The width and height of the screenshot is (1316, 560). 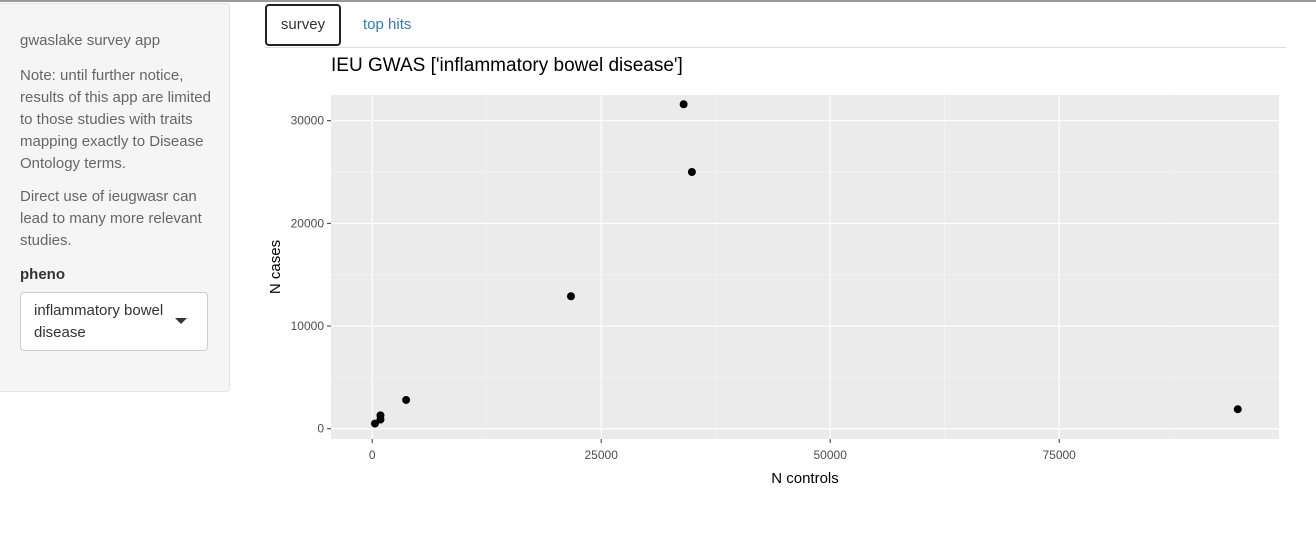 What do you see at coordinates (372, 455) in the screenshot?
I see `x-tick-label-0: 0` at bounding box center [372, 455].